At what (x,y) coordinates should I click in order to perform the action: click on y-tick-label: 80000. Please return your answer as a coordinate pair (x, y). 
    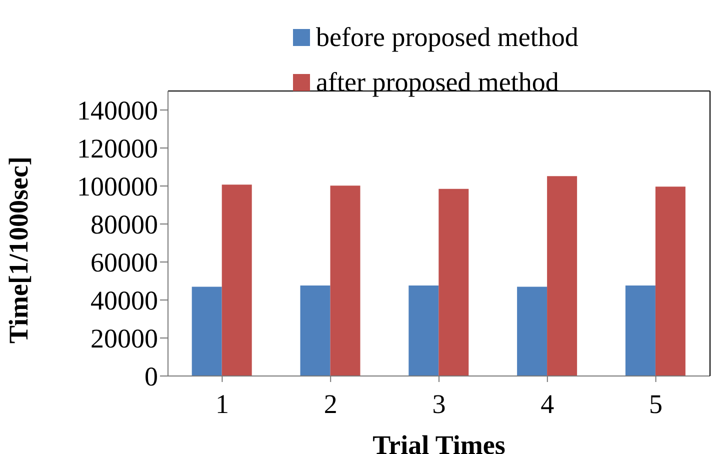
    Looking at the image, I should click on (124, 225).